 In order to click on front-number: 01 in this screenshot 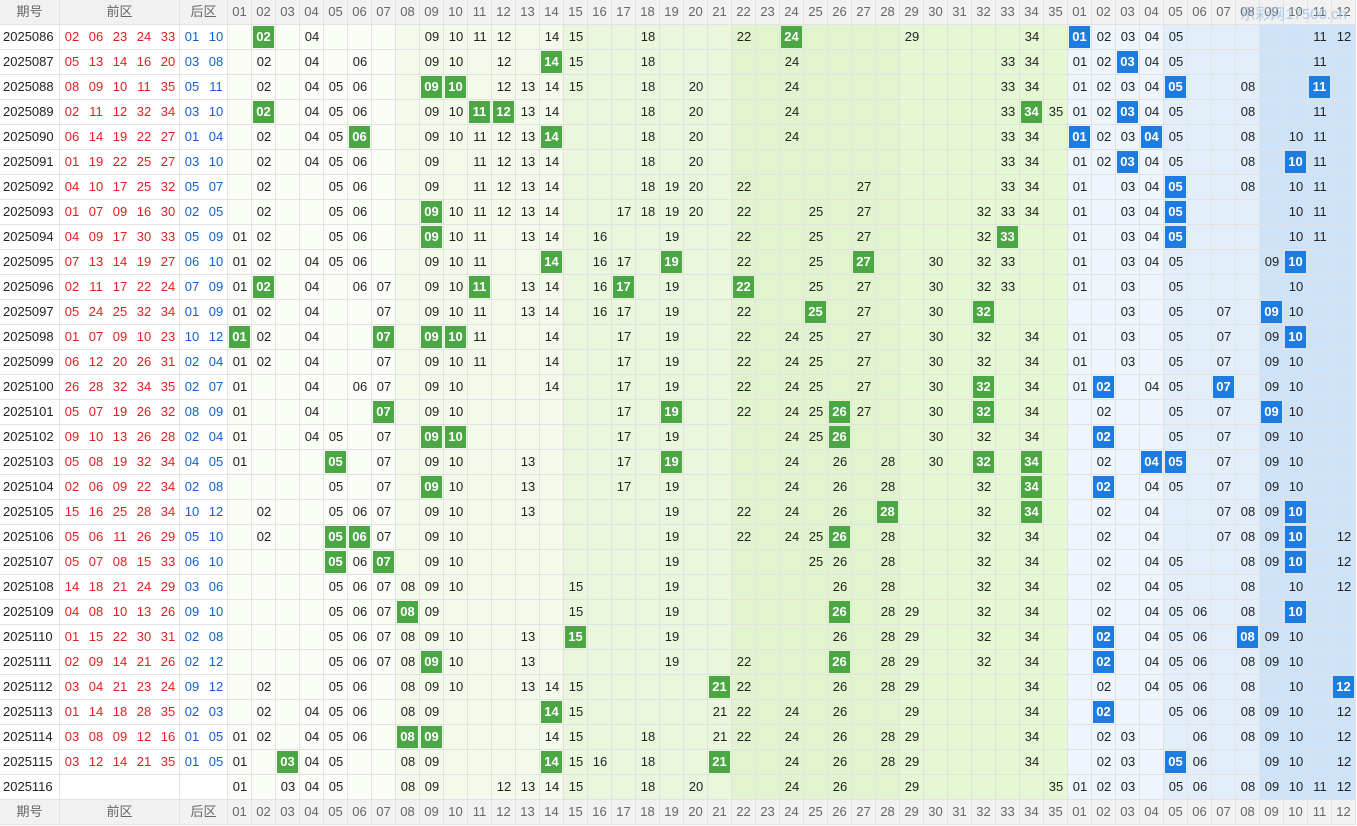, I will do `click(72, 711)`.